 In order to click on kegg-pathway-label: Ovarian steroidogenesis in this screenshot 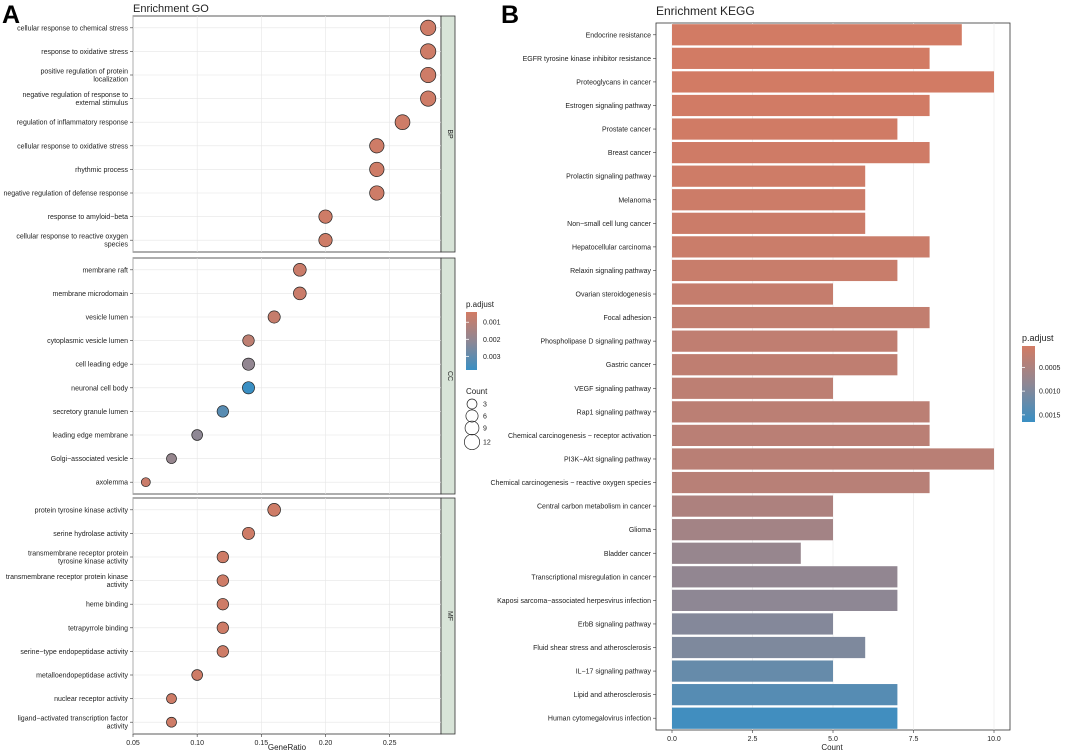, I will do `click(614, 295)`.